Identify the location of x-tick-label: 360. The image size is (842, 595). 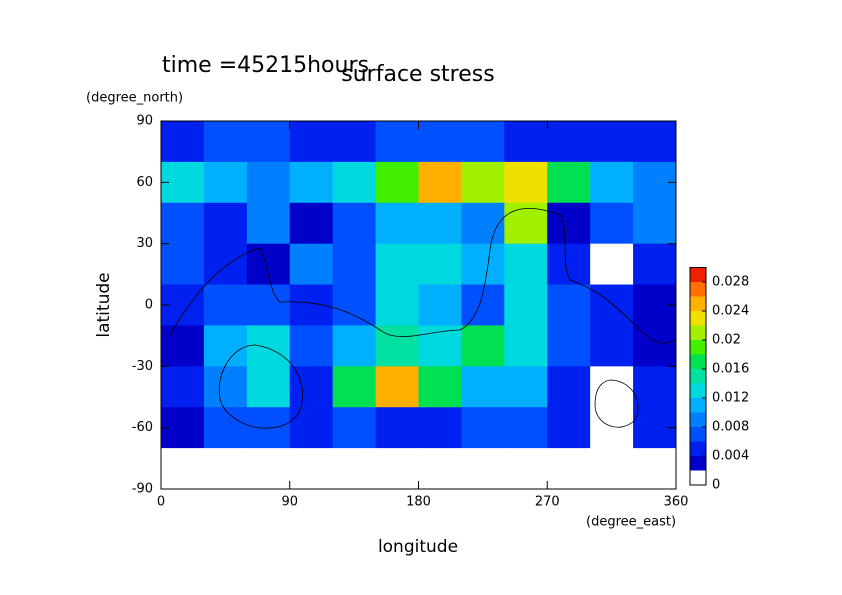
(676, 502).